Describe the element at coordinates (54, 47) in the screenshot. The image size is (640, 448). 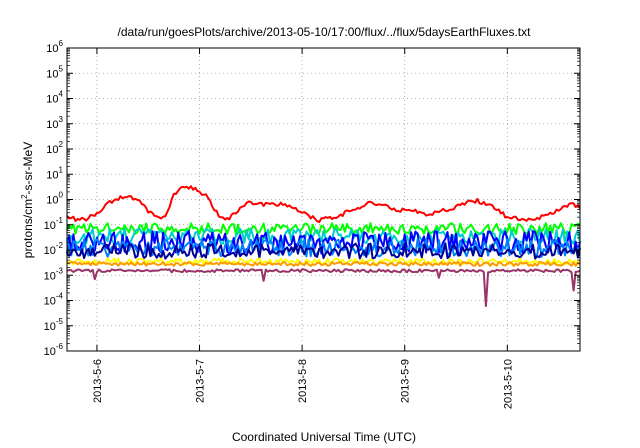
I see `y-tick-label: 10⁶` at that location.